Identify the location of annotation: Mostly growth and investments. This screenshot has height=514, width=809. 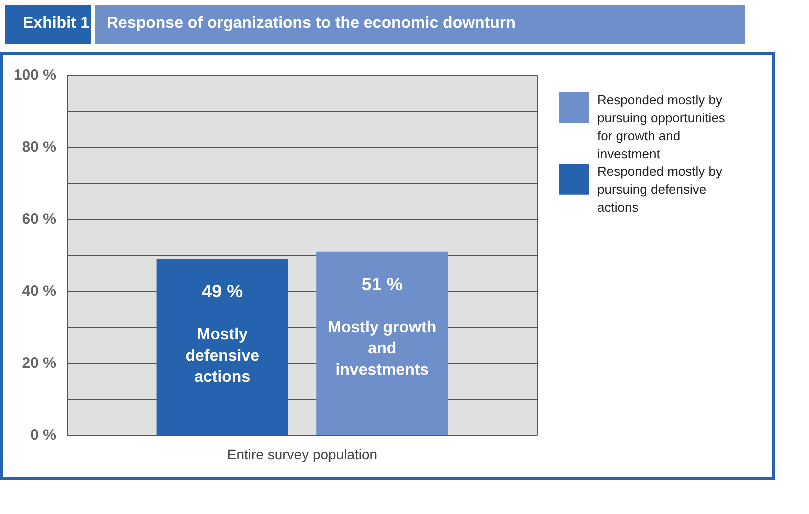
(382, 349).